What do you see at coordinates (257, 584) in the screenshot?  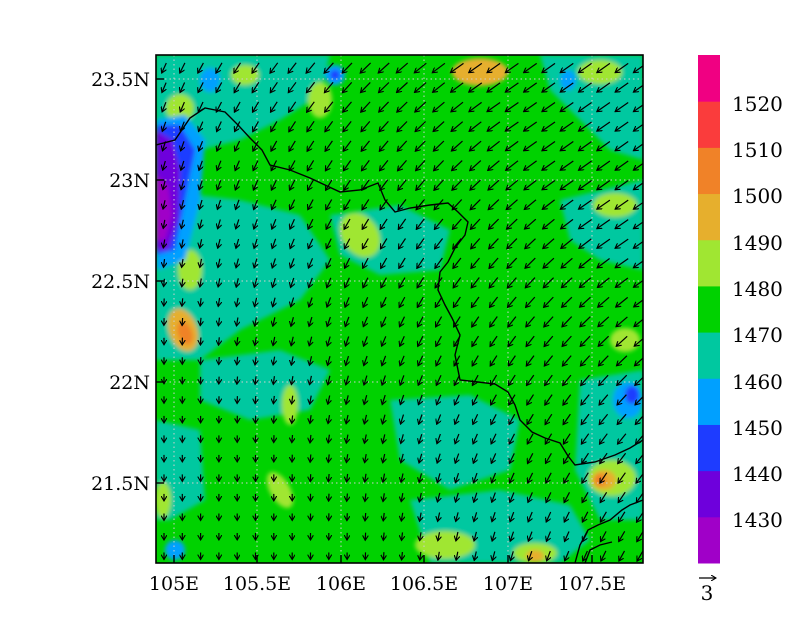 I see `x-tick-label: 105.5E` at bounding box center [257, 584].